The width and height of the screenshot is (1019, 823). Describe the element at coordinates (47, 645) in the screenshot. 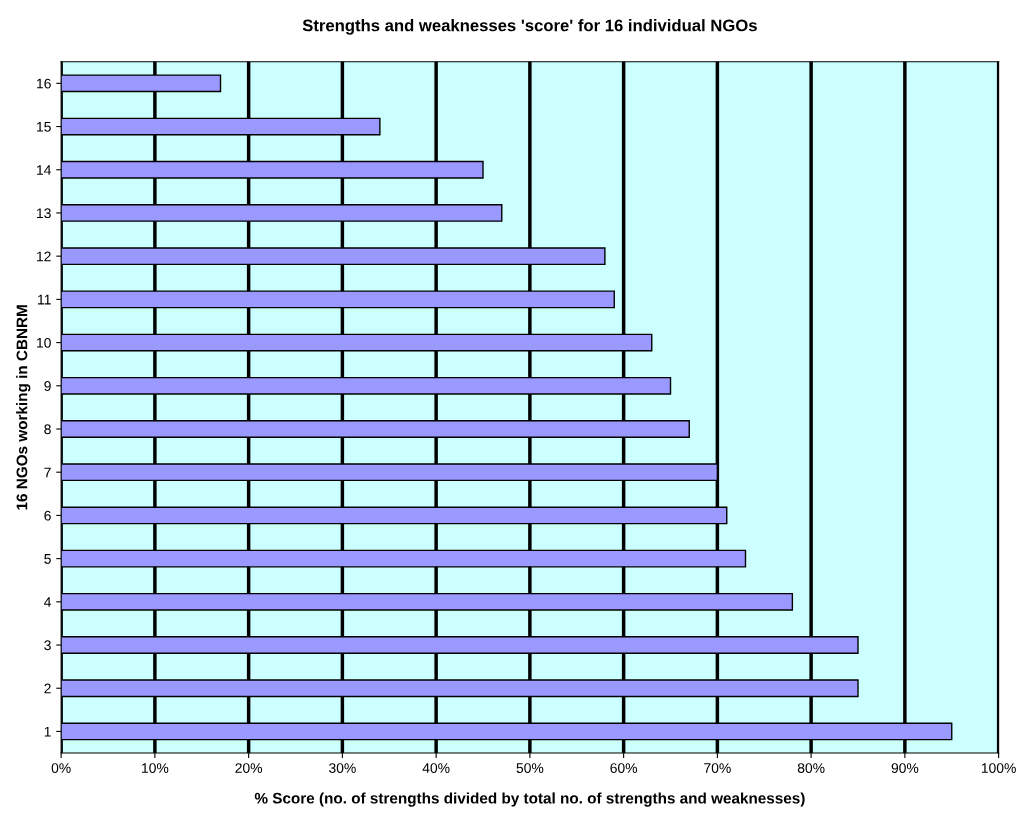

I see `y-tick-label: 3` at that location.